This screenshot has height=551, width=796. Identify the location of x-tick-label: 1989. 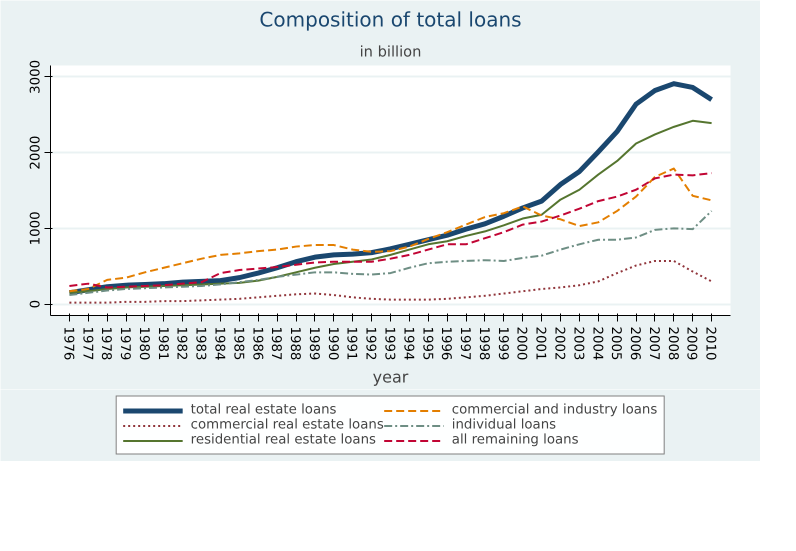
(313, 343).